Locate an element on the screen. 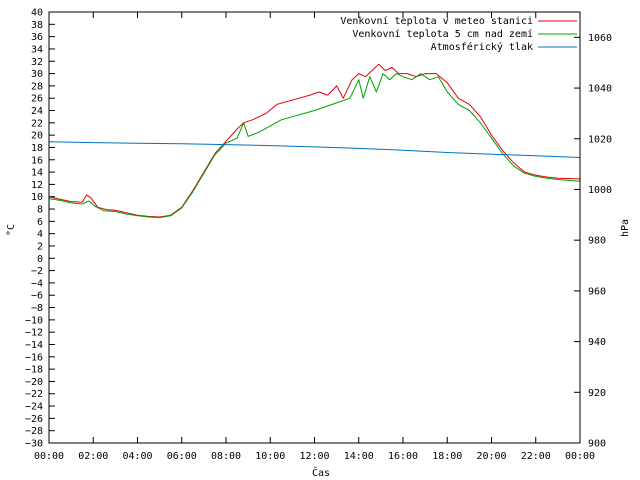  y-tick-label-left: 36 is located at coordinates (37, 37).